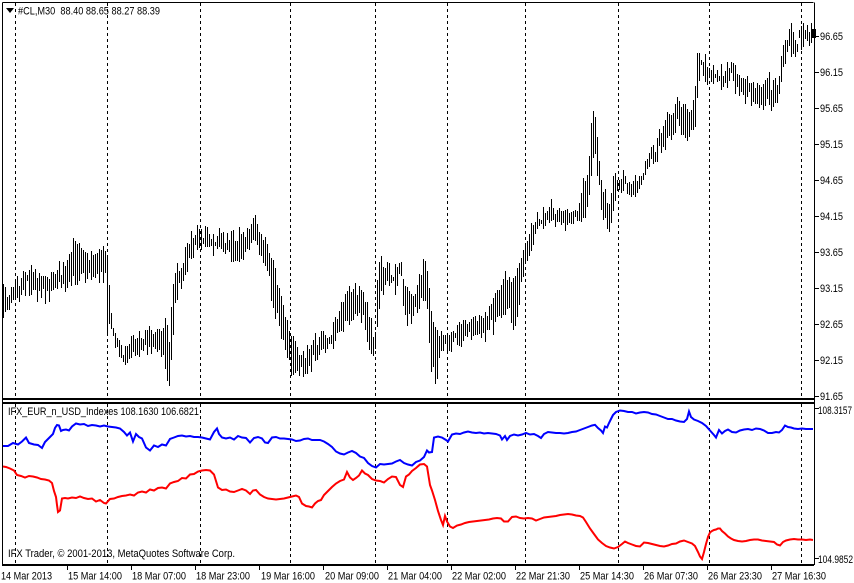 The width and height of the screenshot is (854, 583). Describe the element at coordinates (831, 145) in the screenshot. I see `svg-text: 95.15` at that location.